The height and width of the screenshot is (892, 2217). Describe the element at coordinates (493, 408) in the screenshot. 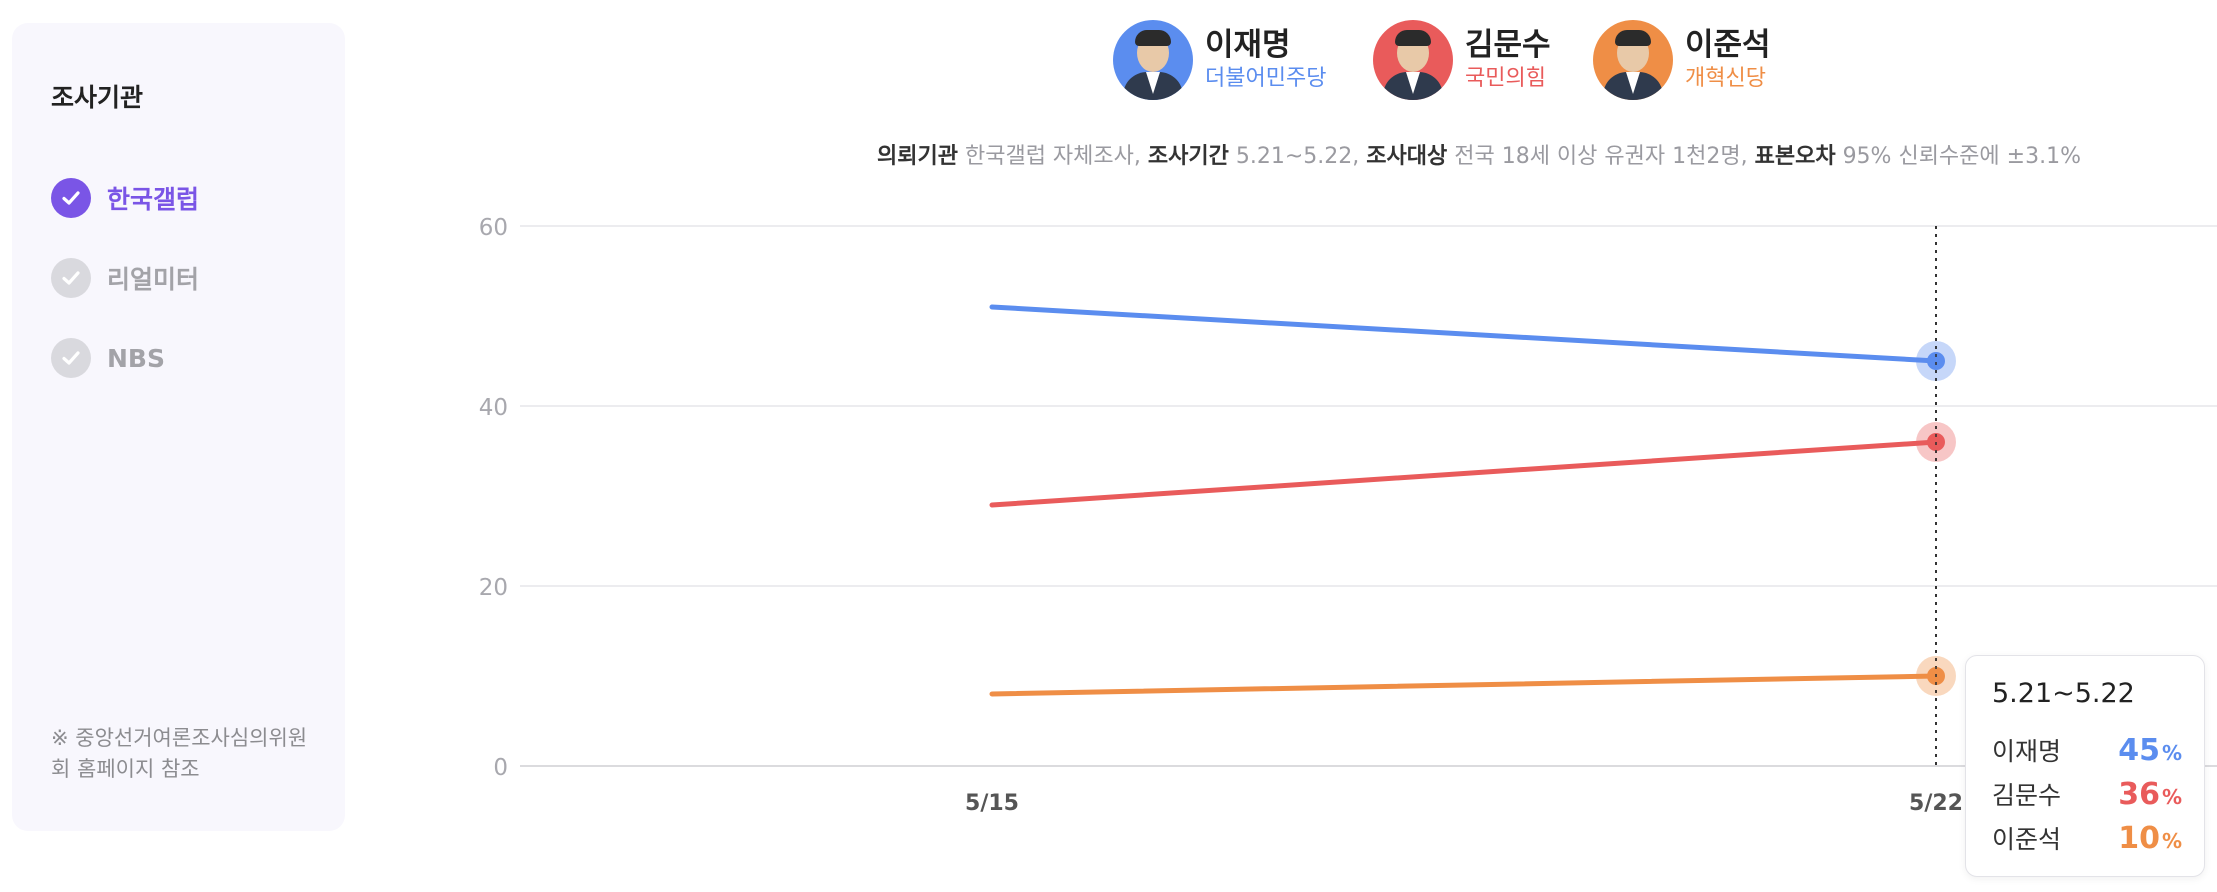

I see `y-tick-label: 40` at that location.